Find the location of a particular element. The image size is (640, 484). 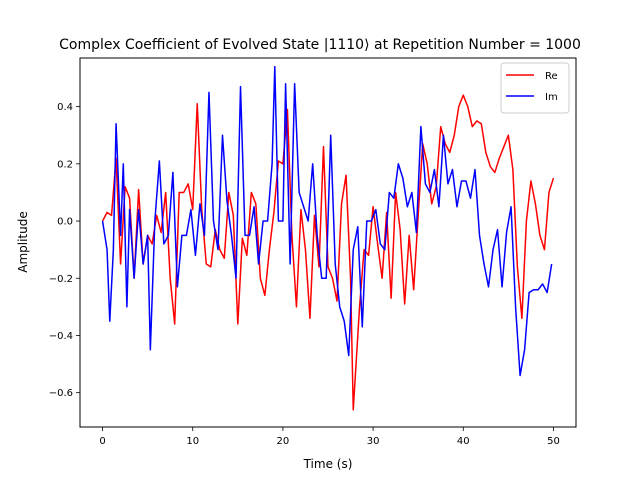

y-tick-label: −0.2 is located at coordinates (61, 279).